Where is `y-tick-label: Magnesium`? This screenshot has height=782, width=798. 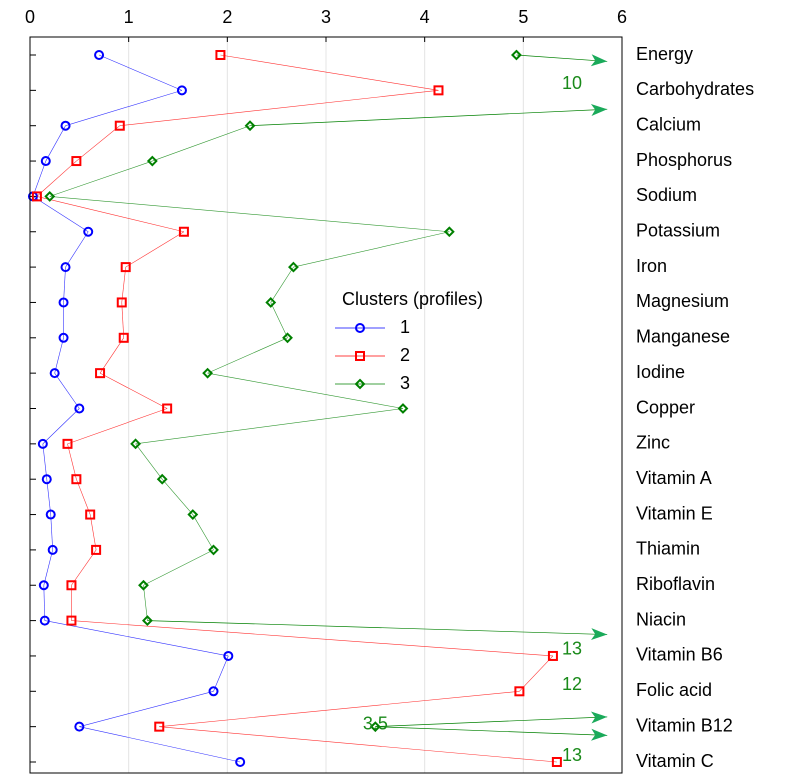
y-tick-label: Magnesium is located at coordinates (682, 301).